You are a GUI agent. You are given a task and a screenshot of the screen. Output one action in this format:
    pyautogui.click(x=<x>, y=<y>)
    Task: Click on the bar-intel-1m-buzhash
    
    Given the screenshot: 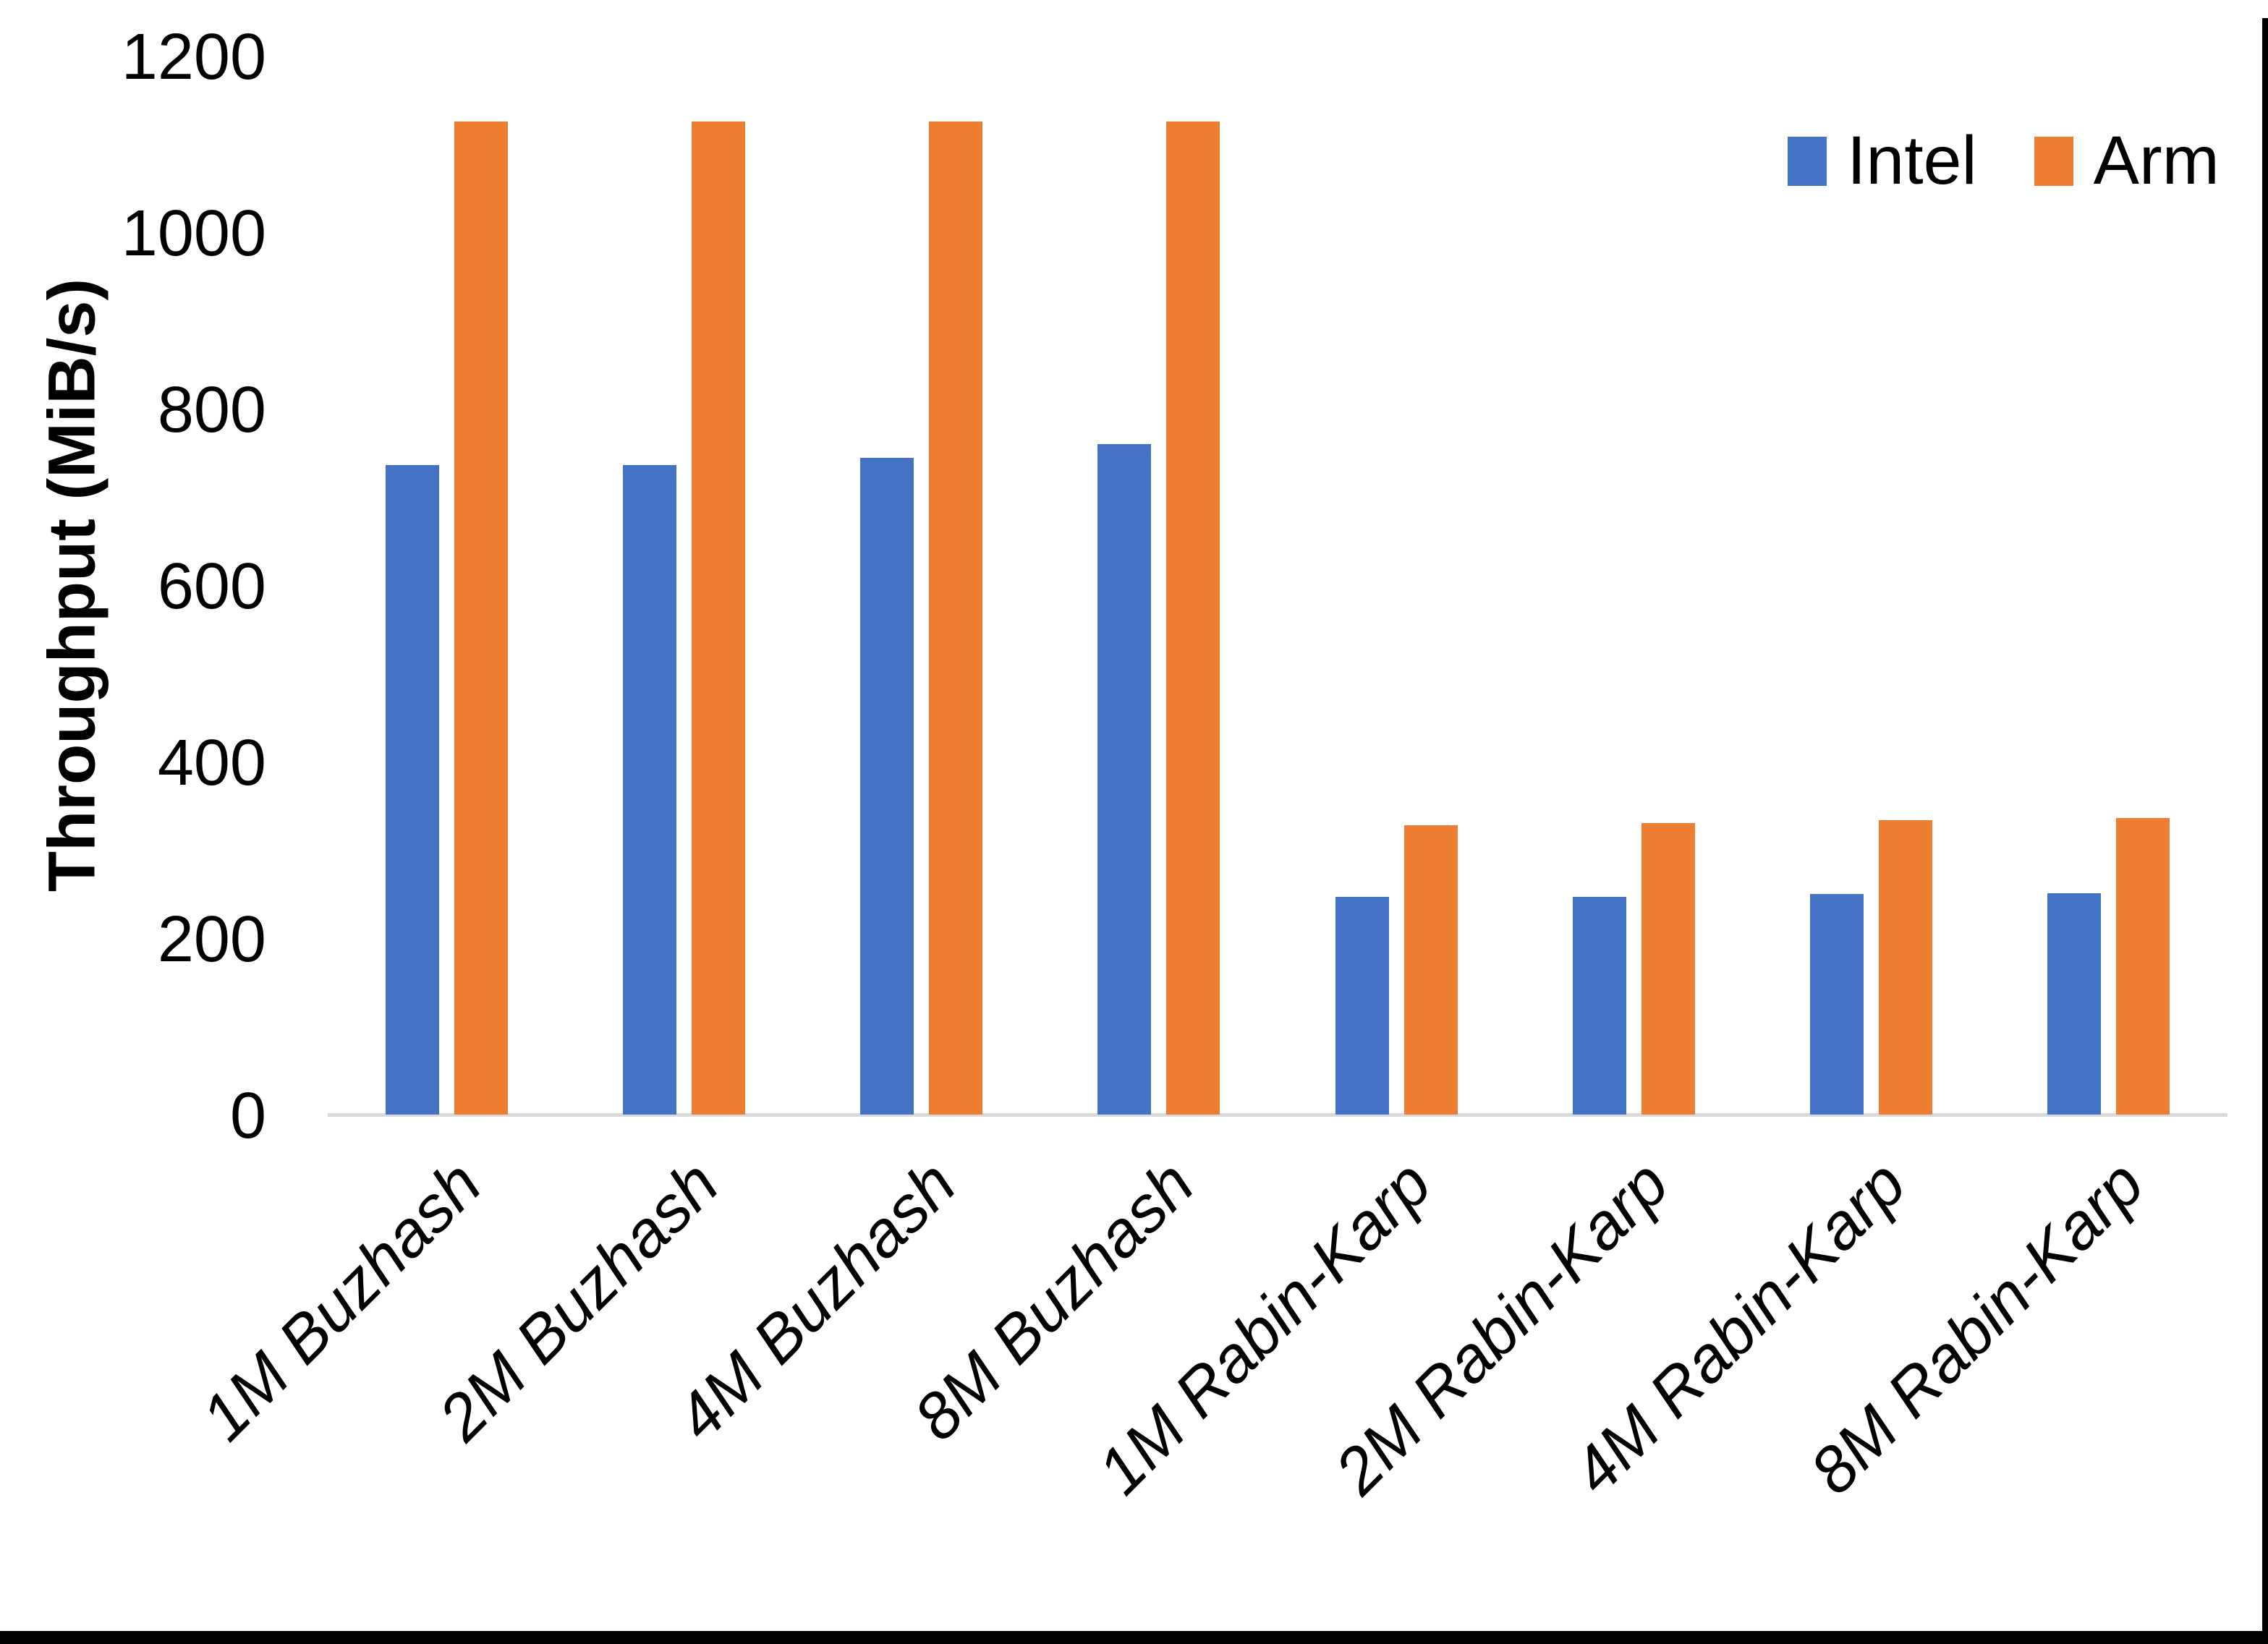 What is the action you would take?
    pyautogui.click(x=412, y=790)
    